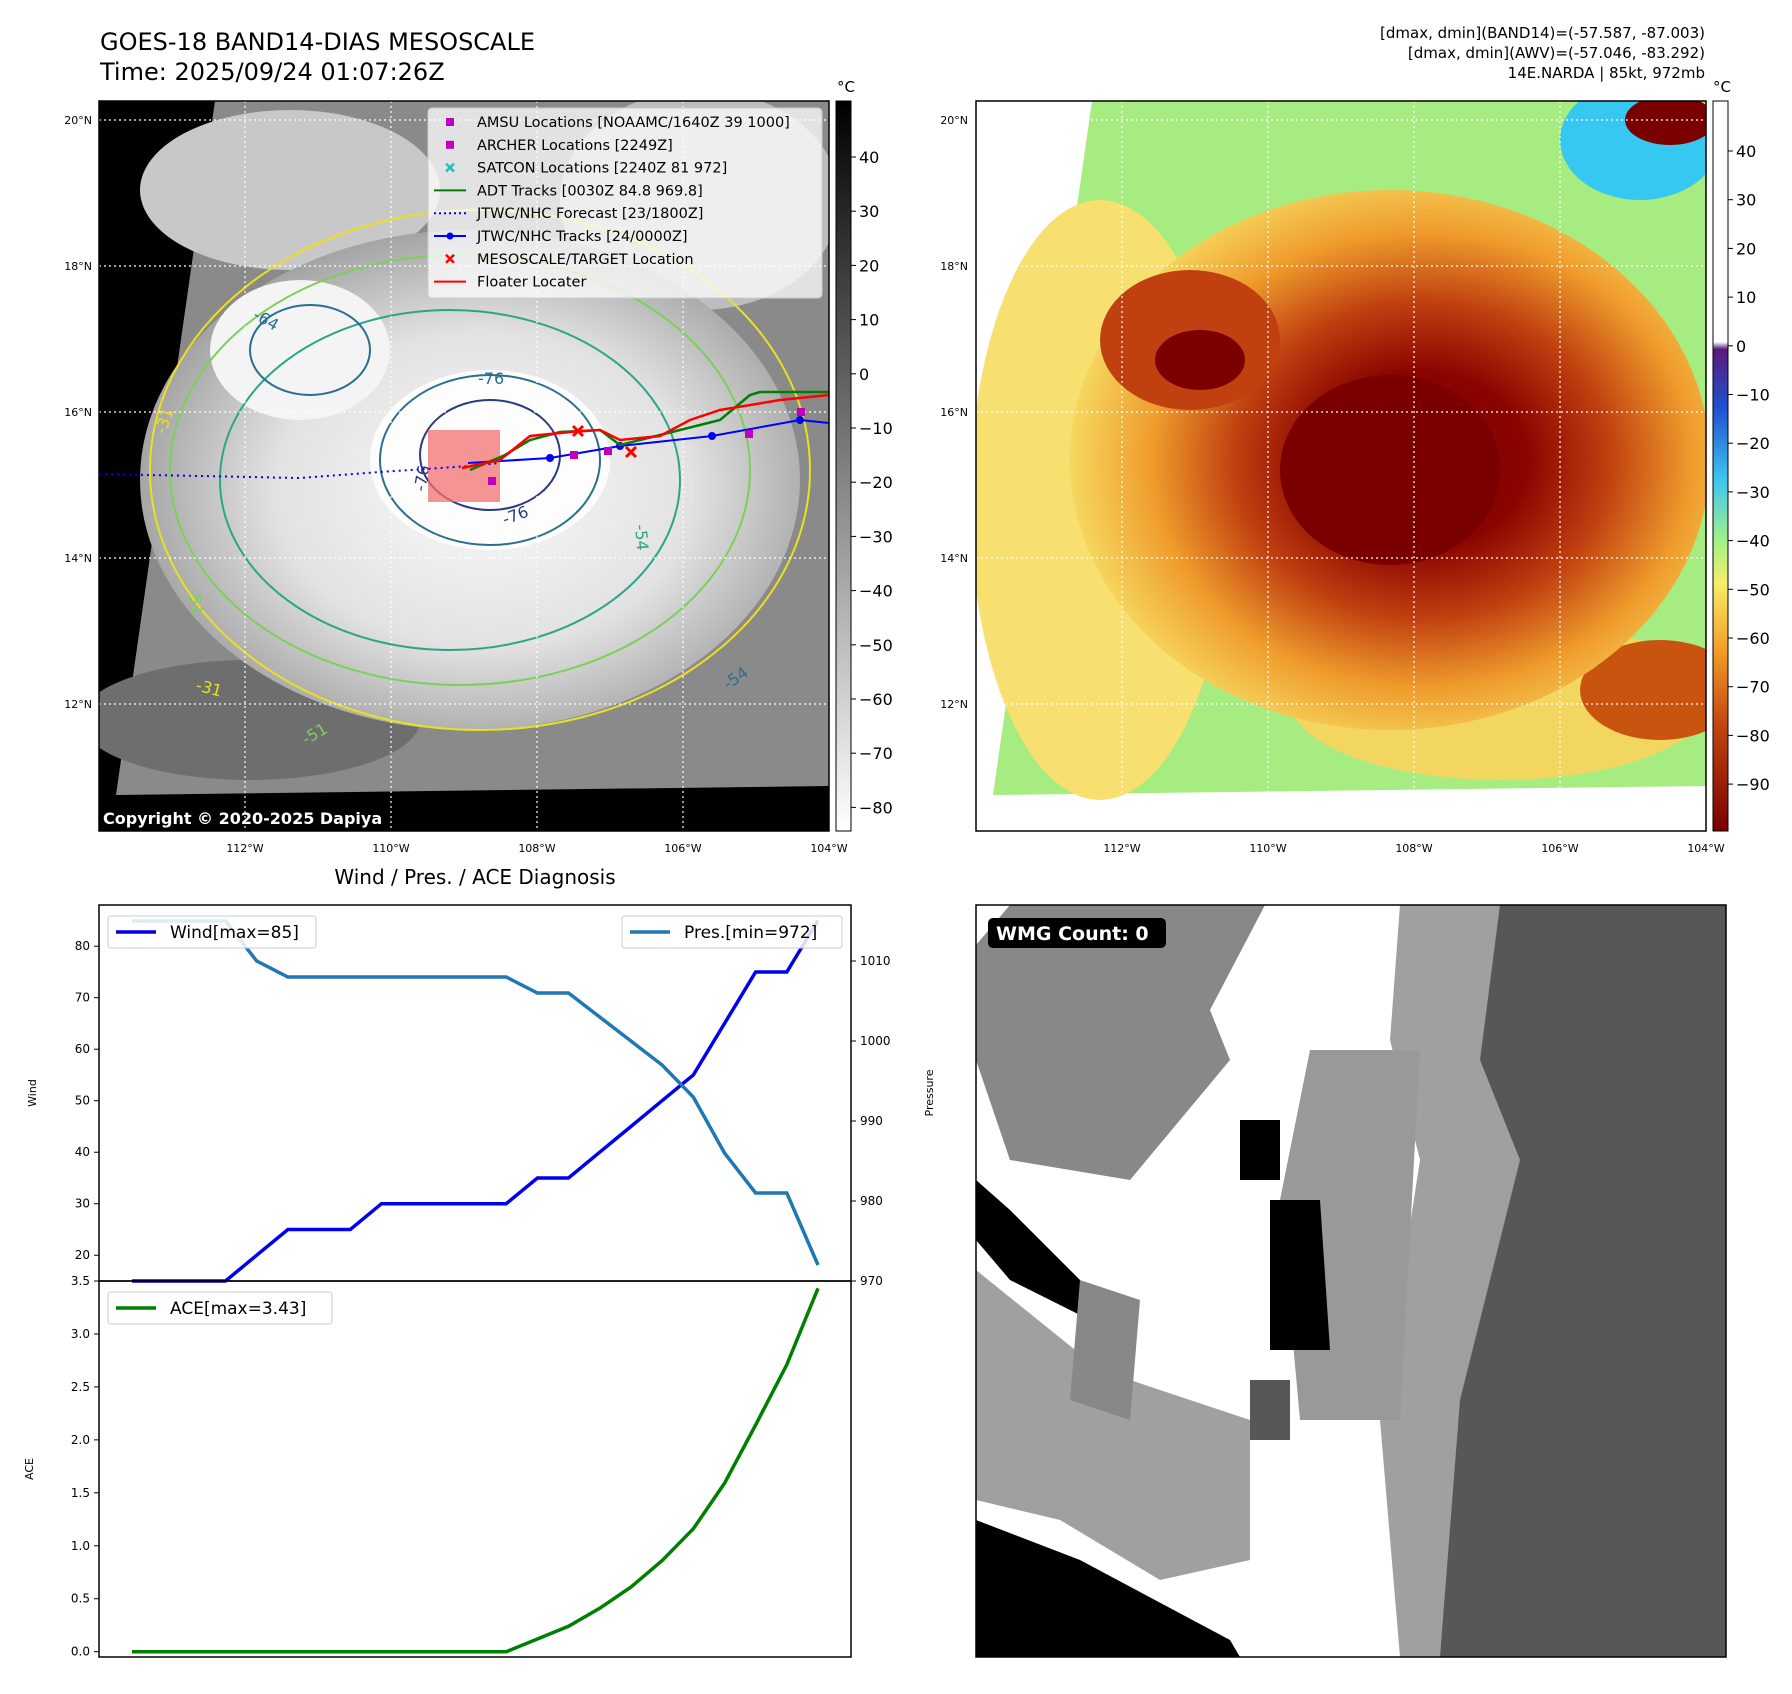 The image size is (1792, 1694). Describe the element at coordinates (82, 946) in the screenshot. I see `wind-tick-label: 80` at that location.